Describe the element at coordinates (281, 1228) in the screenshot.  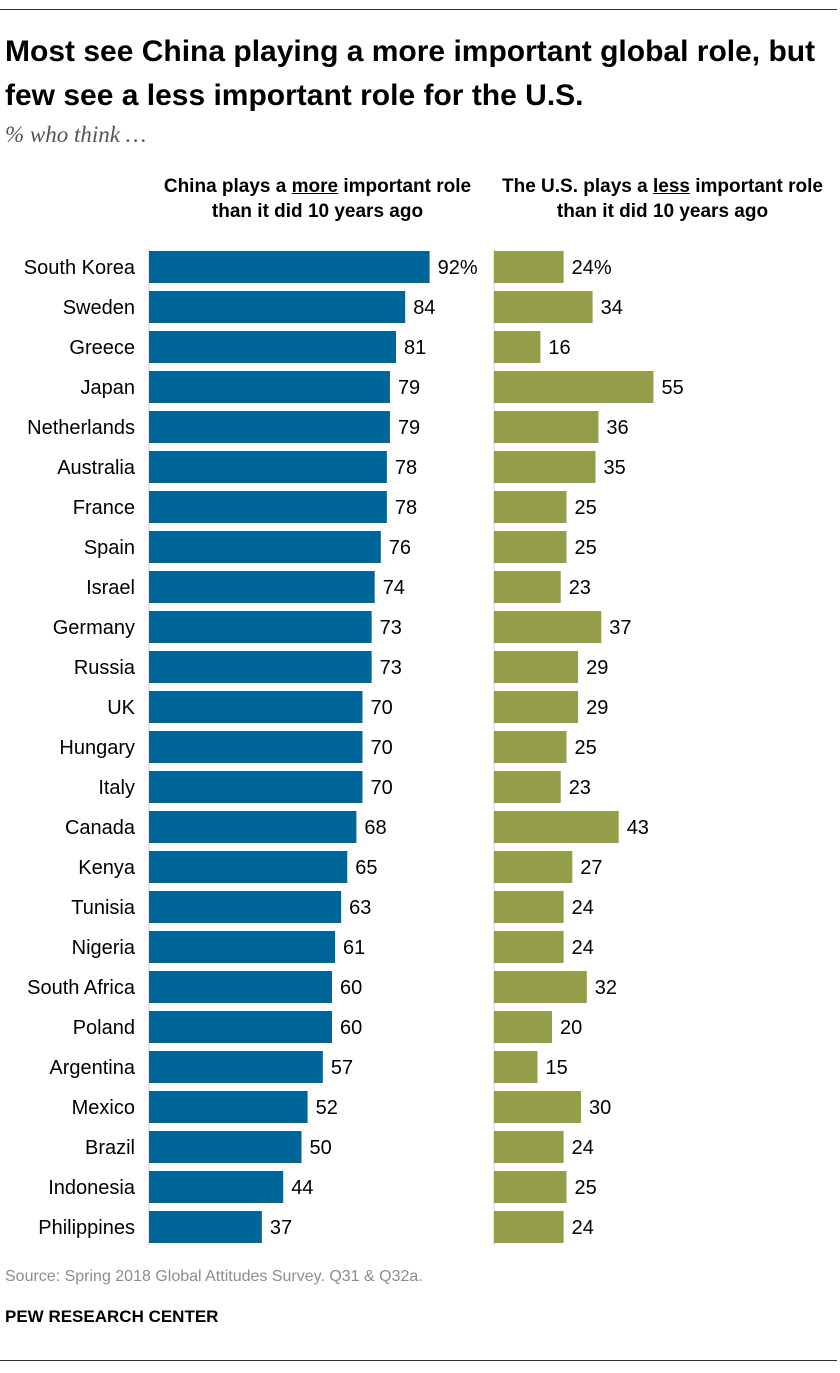
I see `value-label-china-philippines: 37` at that location.